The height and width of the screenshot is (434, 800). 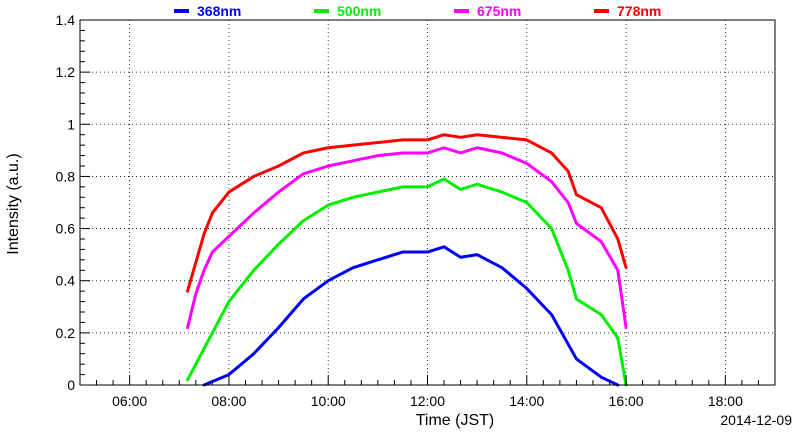 What do you see at coordinates (71, 124) in the screenshot?
I see `y-tick-label-5: 1` at bounding box center [71, 124].